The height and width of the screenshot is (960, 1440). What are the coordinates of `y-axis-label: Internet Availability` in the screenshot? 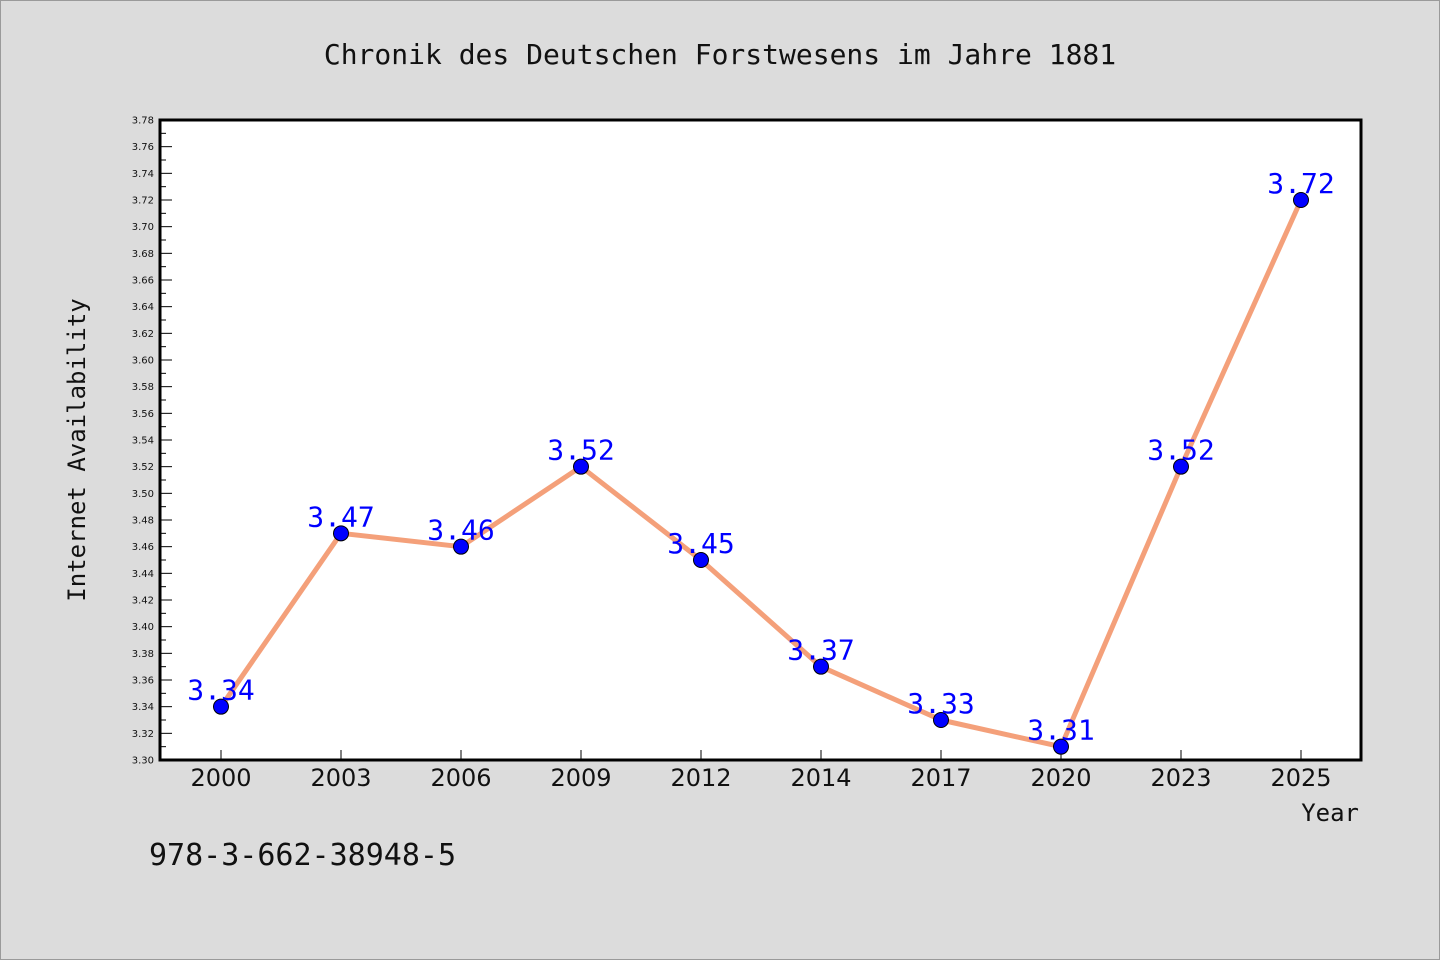 It's located at (77, 449).